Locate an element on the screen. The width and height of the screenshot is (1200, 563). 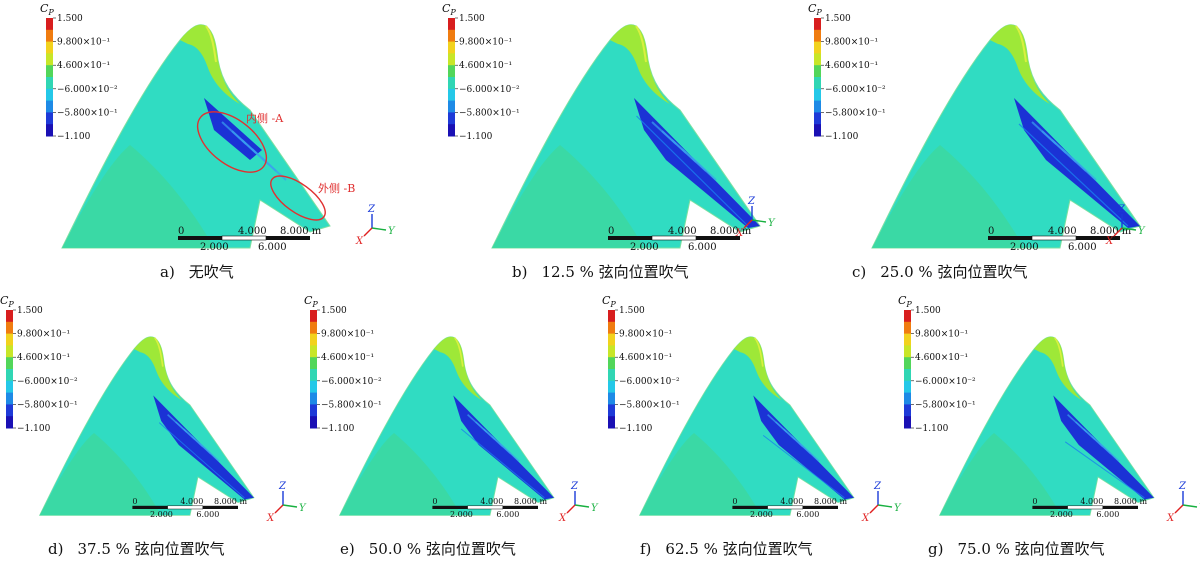
caption-g: g) 75.0 % 弦向位置吹气 is located at coordinates (1016, 548).